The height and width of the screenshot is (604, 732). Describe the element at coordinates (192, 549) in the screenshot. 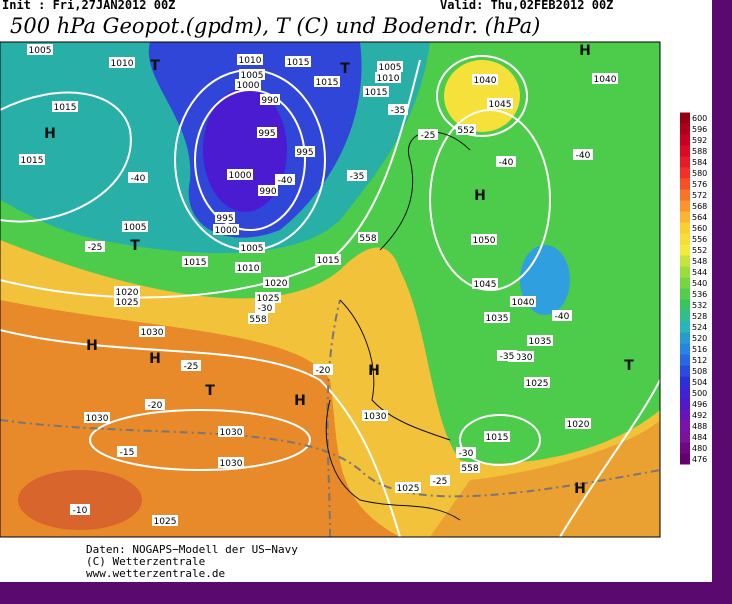

I see `footer-line: Daten: NOGAPS−Modell der US−Navy` at that location.